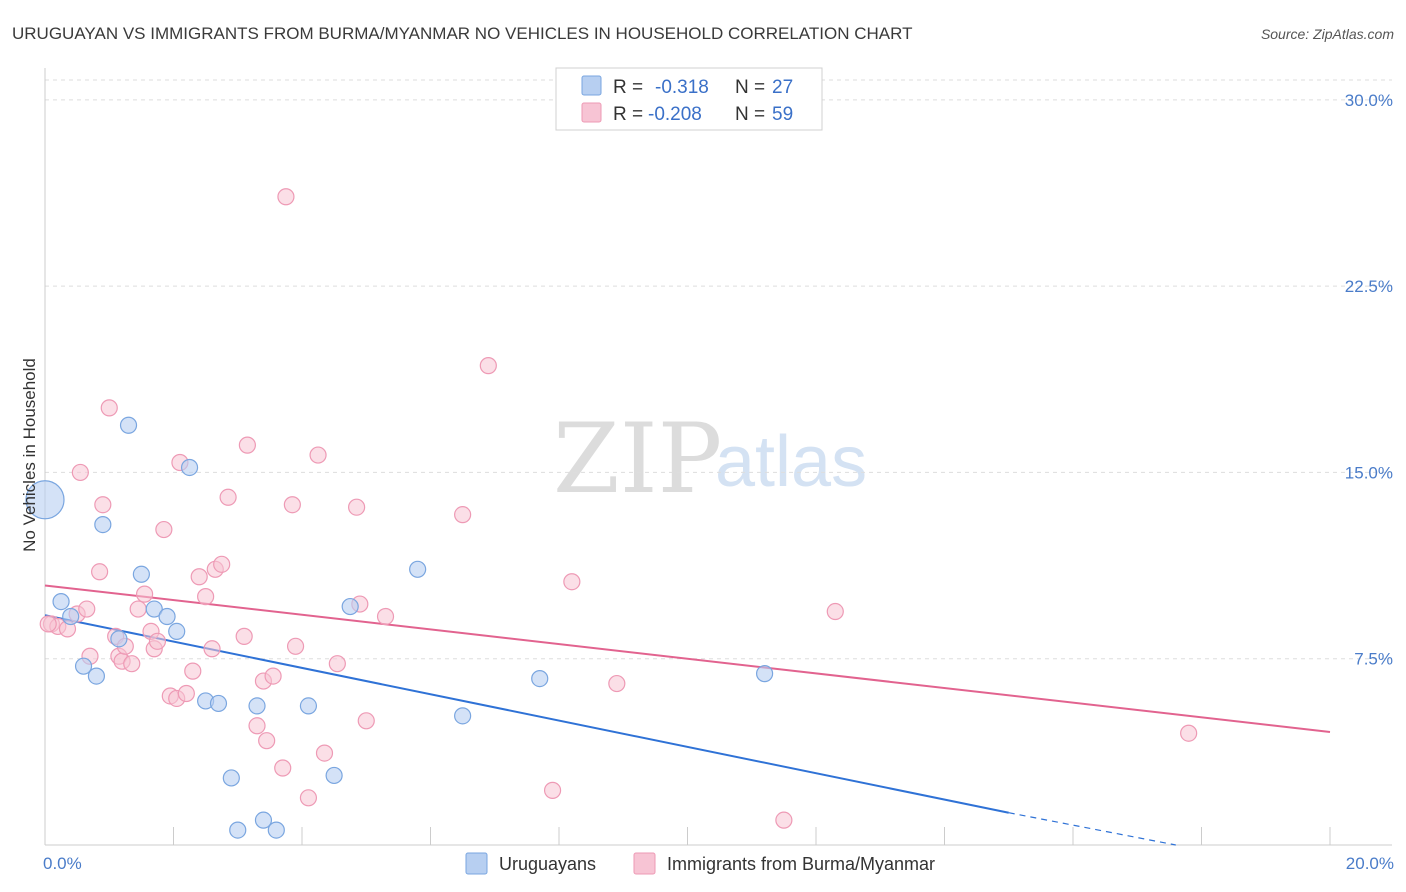  What do you see at coordinates (1370, 863) in the screenshot?
I see `x-tick-label-max: 20.0%` at bounding box center [1370, 863].